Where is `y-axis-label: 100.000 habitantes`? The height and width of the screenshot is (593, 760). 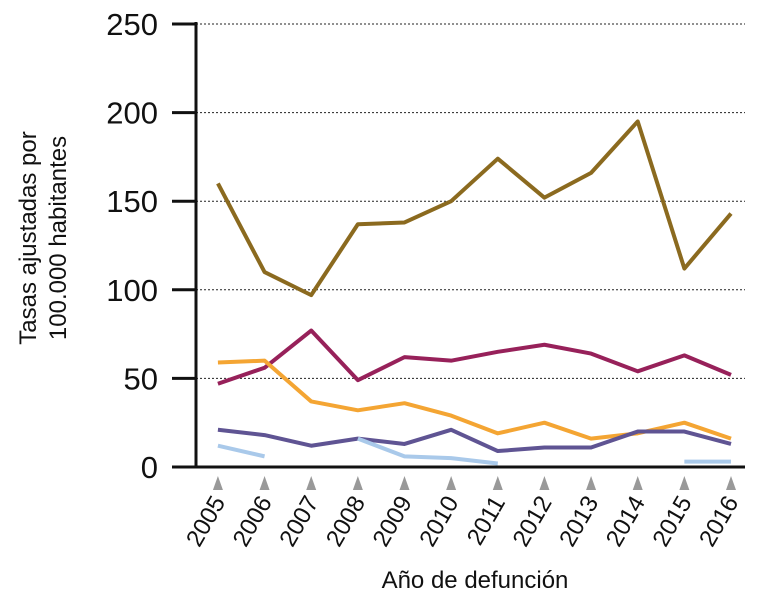 y-axis-label: 100.000 habitantes is located at coordinates (58, 238).